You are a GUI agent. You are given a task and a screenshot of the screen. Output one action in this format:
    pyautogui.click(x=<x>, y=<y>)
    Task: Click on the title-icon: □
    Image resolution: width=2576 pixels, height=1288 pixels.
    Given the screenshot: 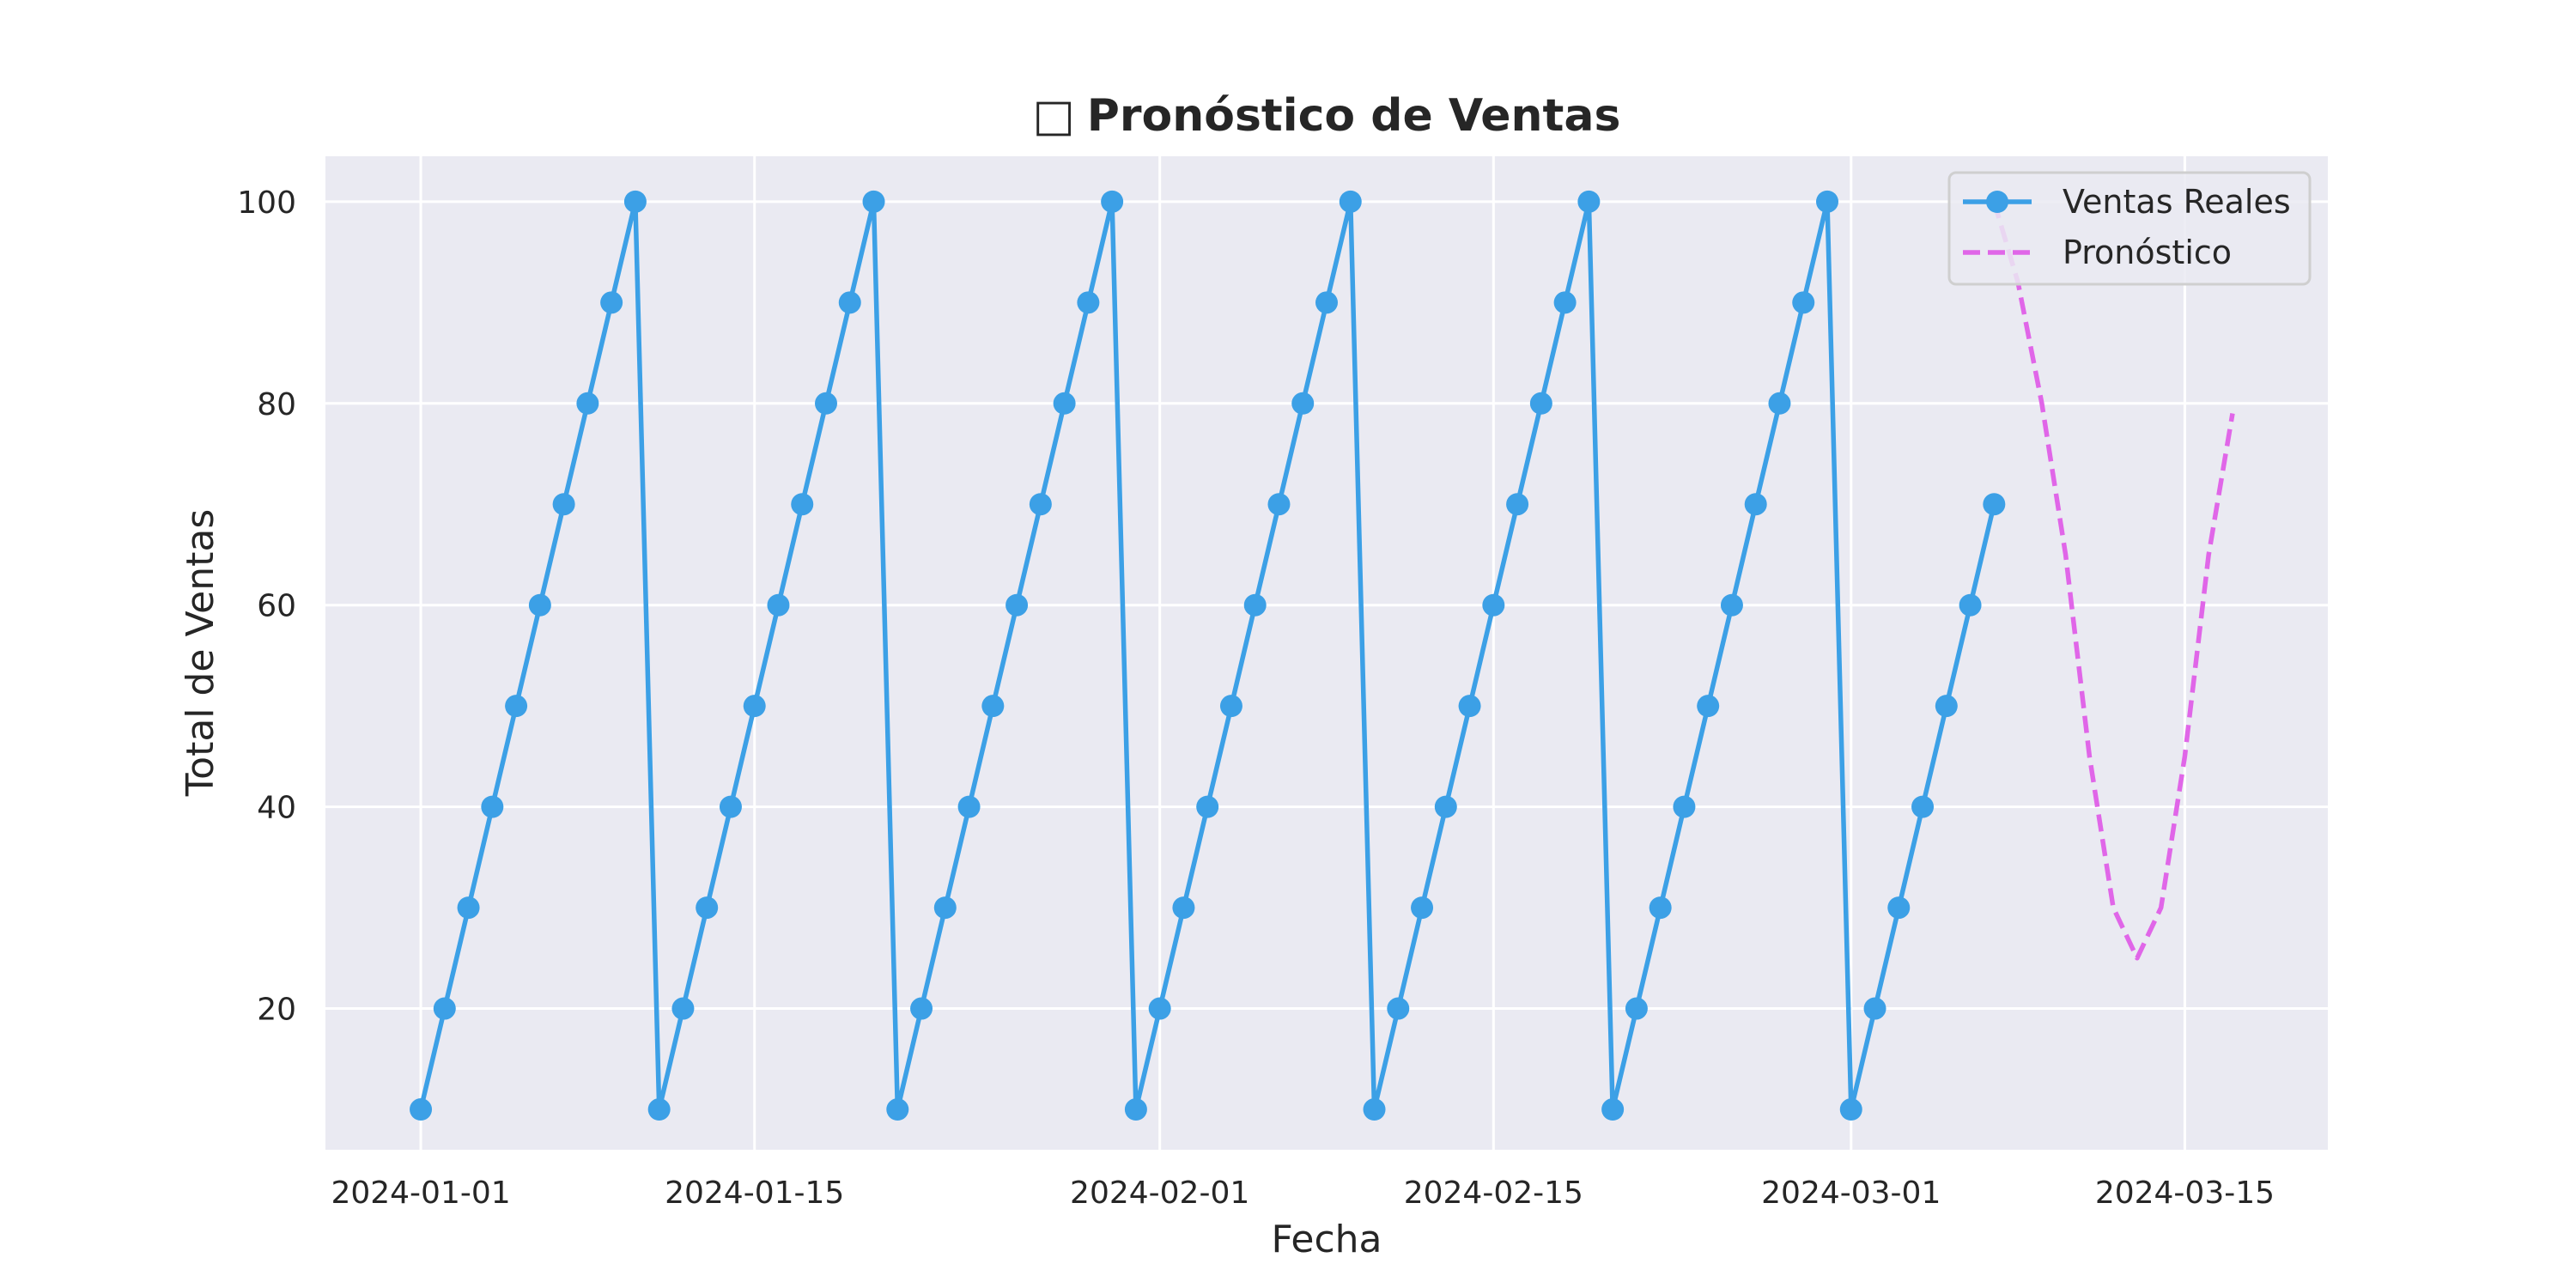 What is the action you would take?
    pyautogui.click(x=1054, y=116)
    